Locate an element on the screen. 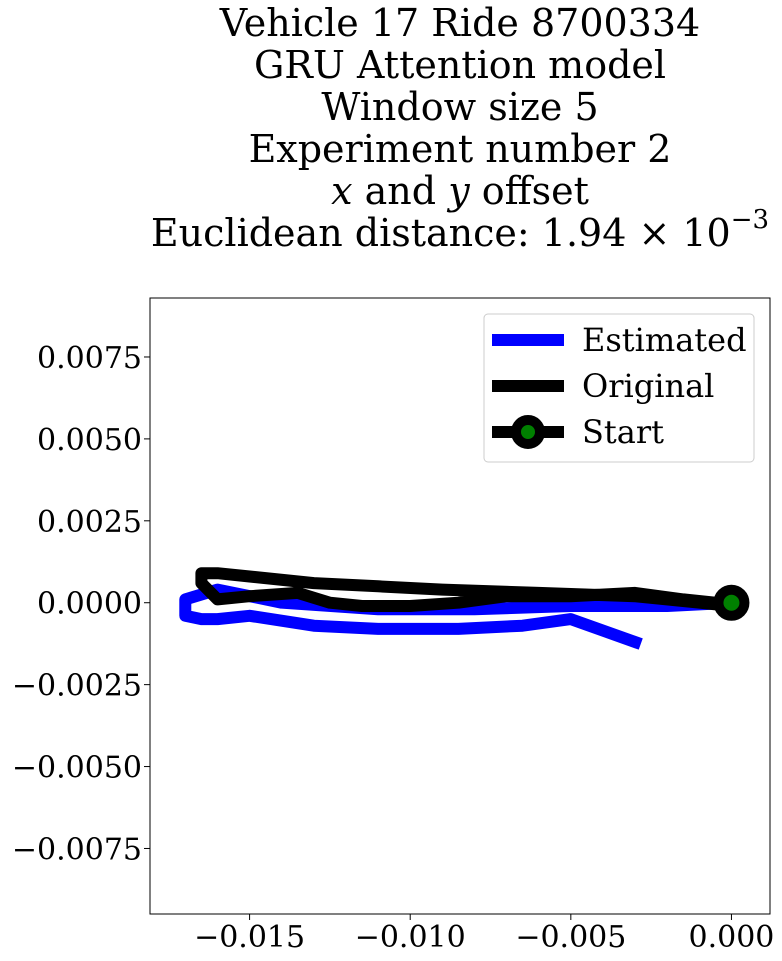 Image resolution: width=782 pixels, height=961 pixels. title-distance-text: Euclidean distance: 1.94 × 10 is located at coordinates (440, 233).